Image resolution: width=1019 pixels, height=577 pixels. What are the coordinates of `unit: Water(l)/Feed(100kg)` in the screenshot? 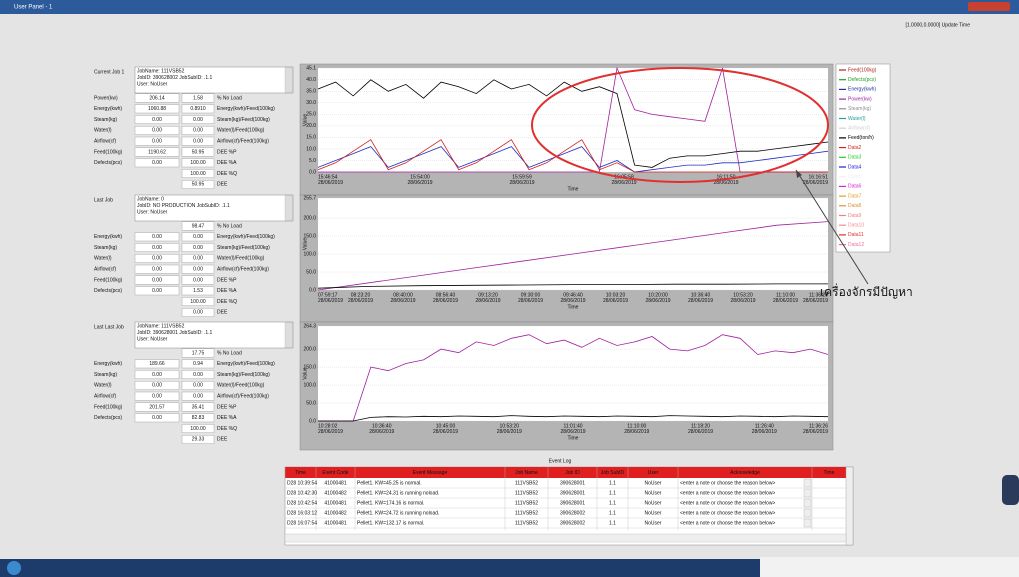 It's located at (241, 386).